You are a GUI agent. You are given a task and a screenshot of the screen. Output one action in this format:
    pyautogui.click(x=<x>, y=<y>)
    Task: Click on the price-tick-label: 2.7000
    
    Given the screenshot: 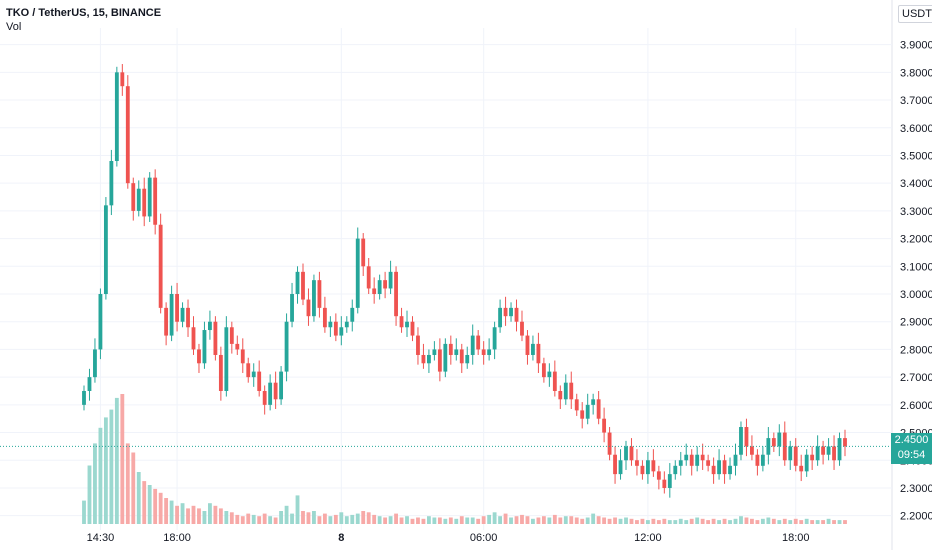 What is the action you would take?
    pyautogui.click(x=916, y=378)
    